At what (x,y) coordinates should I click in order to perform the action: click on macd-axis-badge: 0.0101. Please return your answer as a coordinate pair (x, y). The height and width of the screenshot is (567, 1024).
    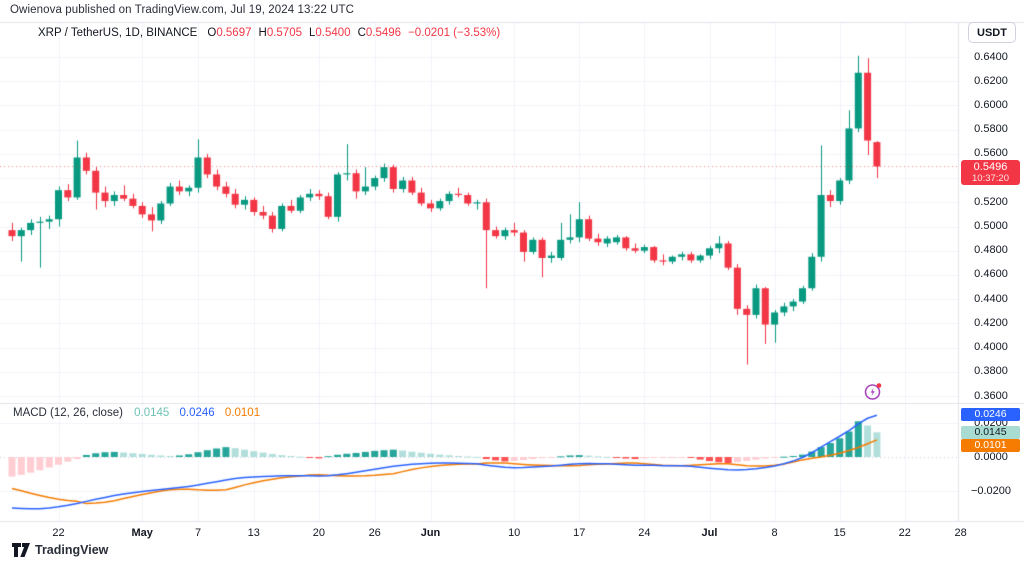
    Looking at the image, I should click on (990, 445).